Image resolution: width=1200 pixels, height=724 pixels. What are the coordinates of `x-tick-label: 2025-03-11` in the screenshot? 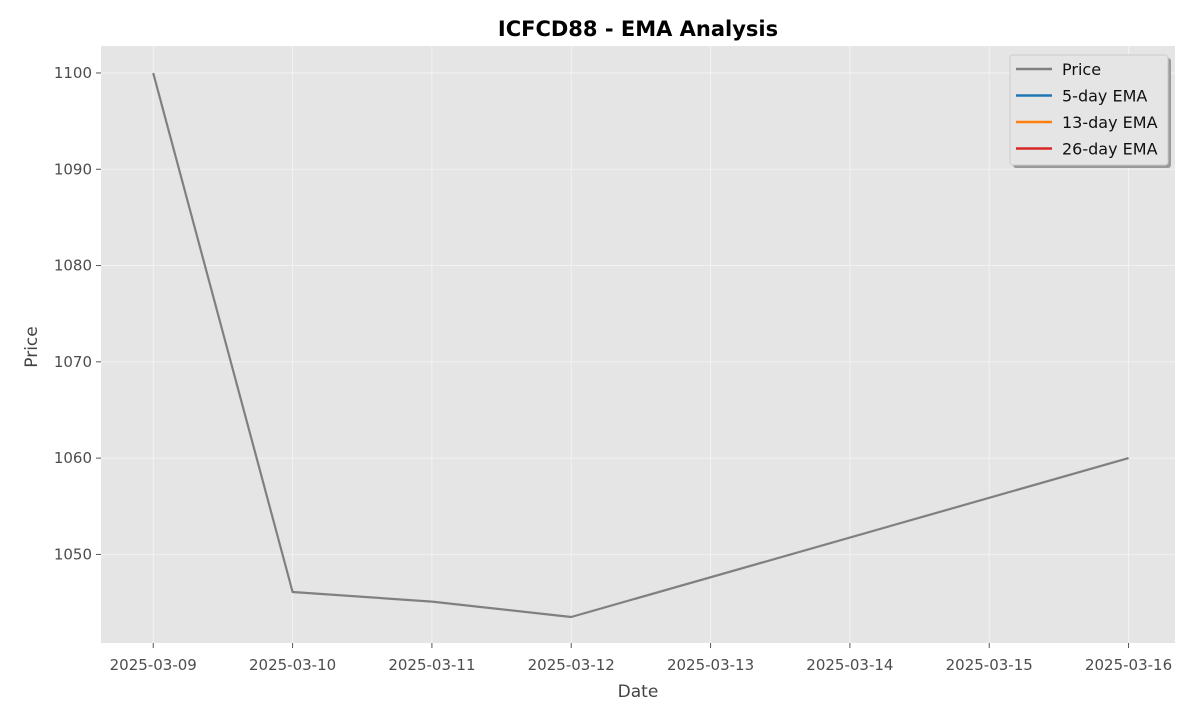 It's located at (431, 665).